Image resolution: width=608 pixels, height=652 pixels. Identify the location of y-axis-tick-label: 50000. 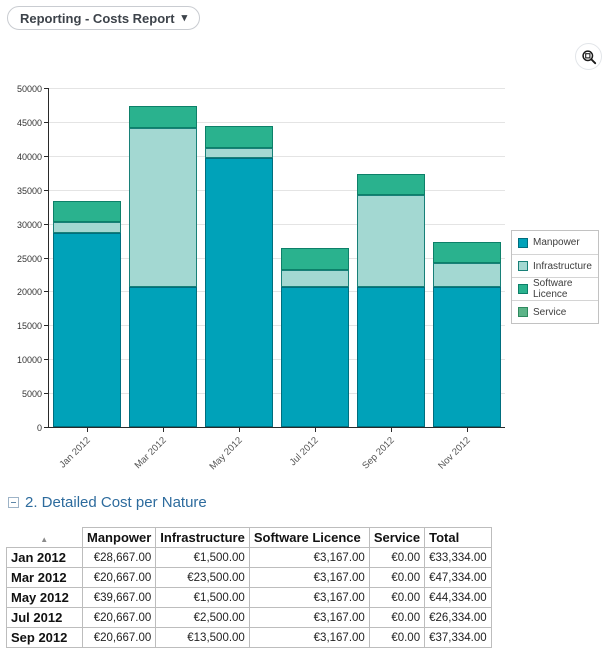
(29, 89).